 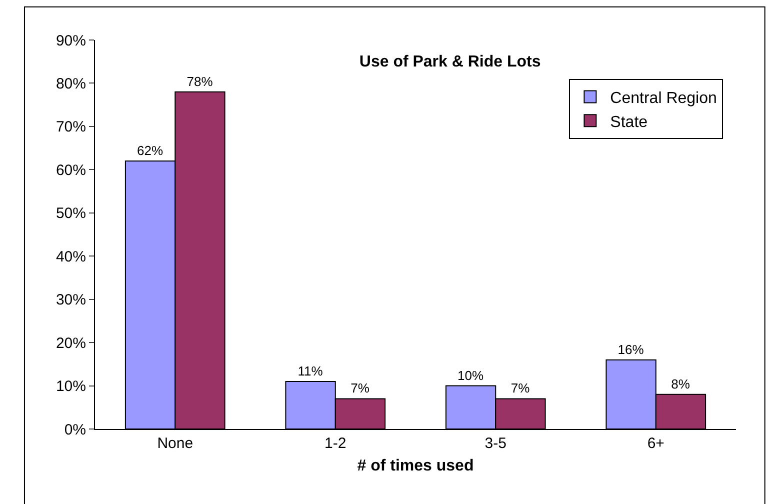 I want to click on y-tick-label: 70%, so click(x=71, y=127).